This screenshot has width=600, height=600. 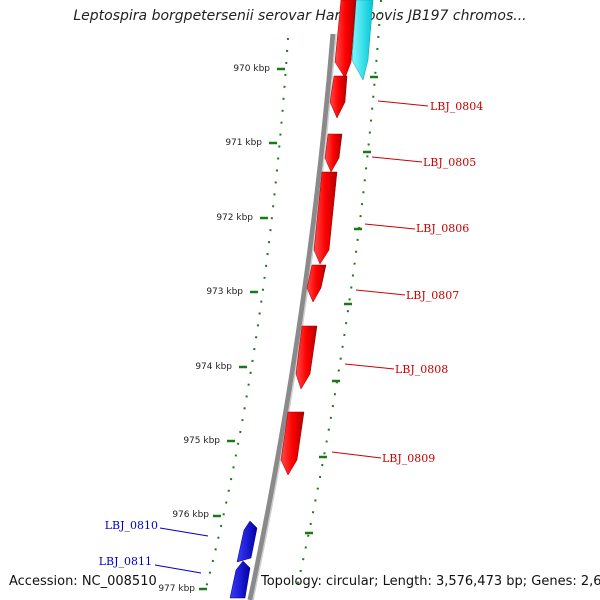 What do you see at coordinates (224, 292) in the screenshot?
I see `tick-label: 973 kbp` at bounding box center [224, 292].